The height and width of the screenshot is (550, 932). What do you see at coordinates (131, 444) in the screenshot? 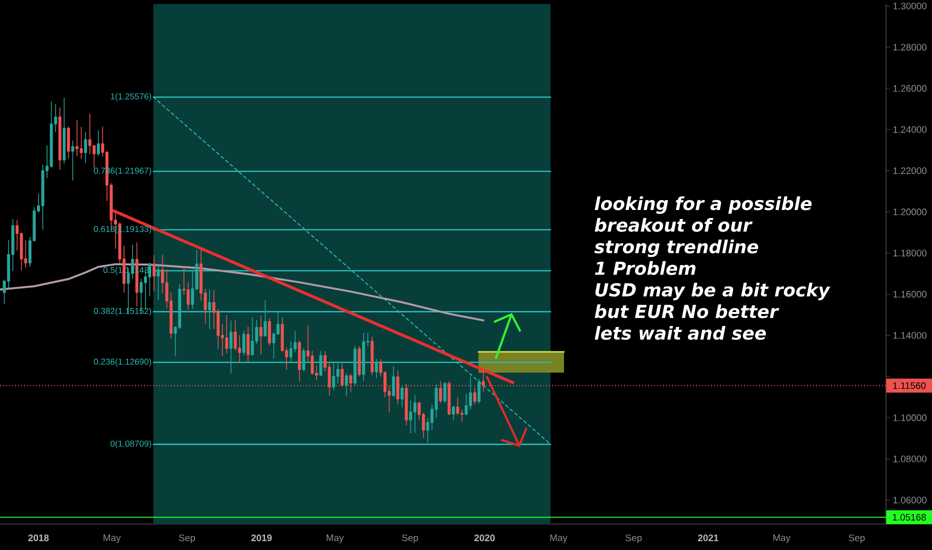
I see `series-label: 0(1.08709)` at bounding box center [131, 444].